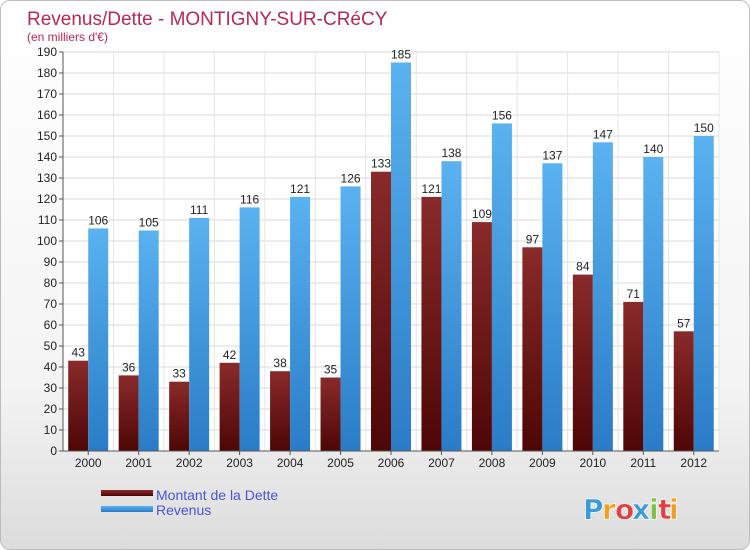 The height and width of the screenshot is (550, 750). I want to click on x-tick-label: 2011, so click(643, 463).